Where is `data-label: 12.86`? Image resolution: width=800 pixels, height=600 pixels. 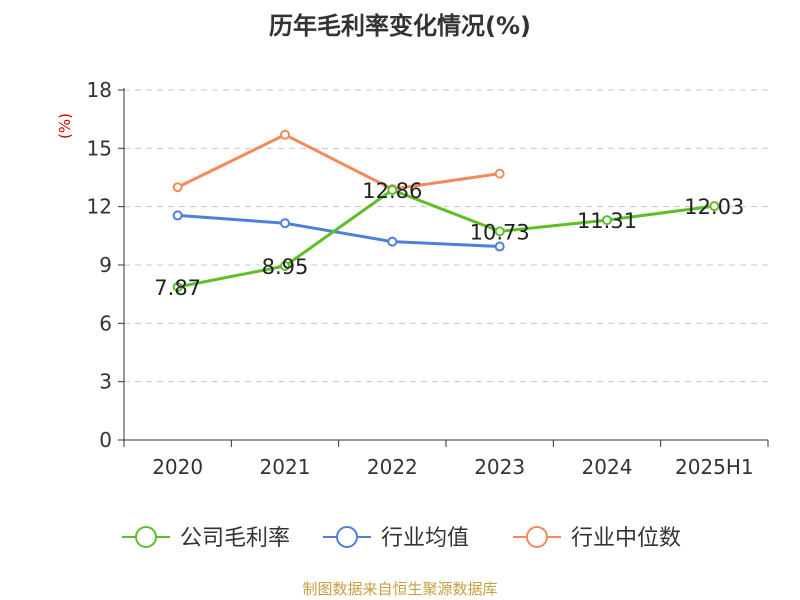
data-label: 12.86 is located at coordinates (392, 191).